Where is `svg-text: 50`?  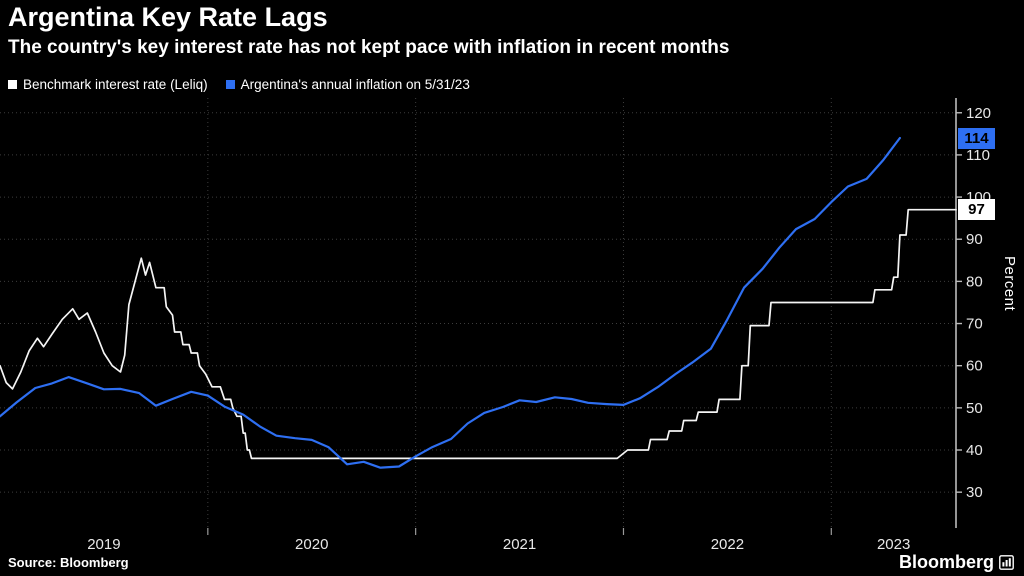
svg-text: 50 is located at coordinates (974, 408).